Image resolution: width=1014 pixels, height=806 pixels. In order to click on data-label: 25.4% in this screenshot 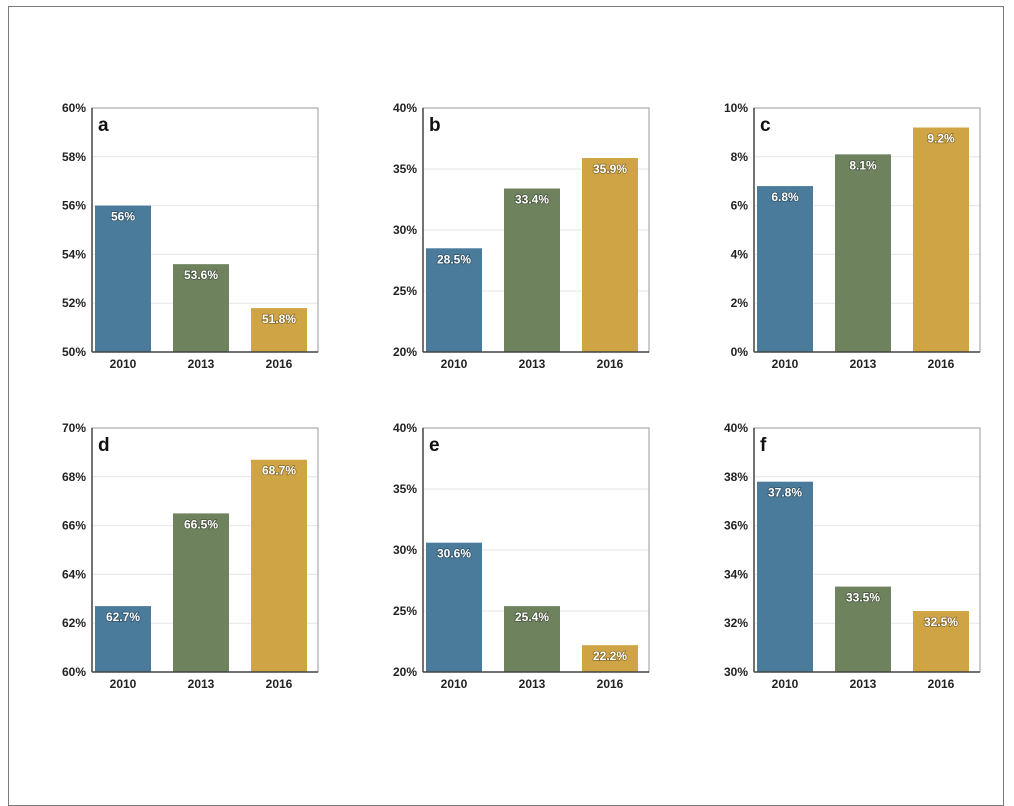, I will do `click(532, 617)`.